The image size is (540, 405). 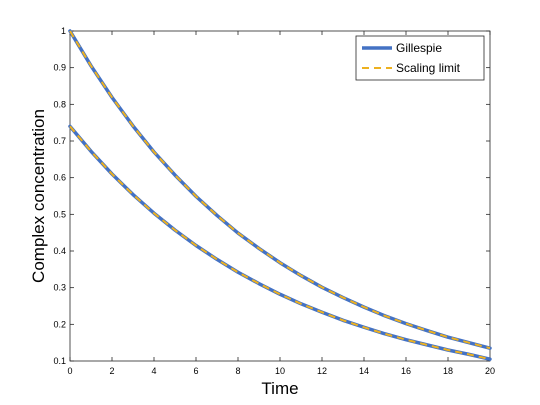 What do you see at coordinates (59, 251) in the screenshot?
I see `y-tick-label: 0.4` at bounding box center [59, 251].